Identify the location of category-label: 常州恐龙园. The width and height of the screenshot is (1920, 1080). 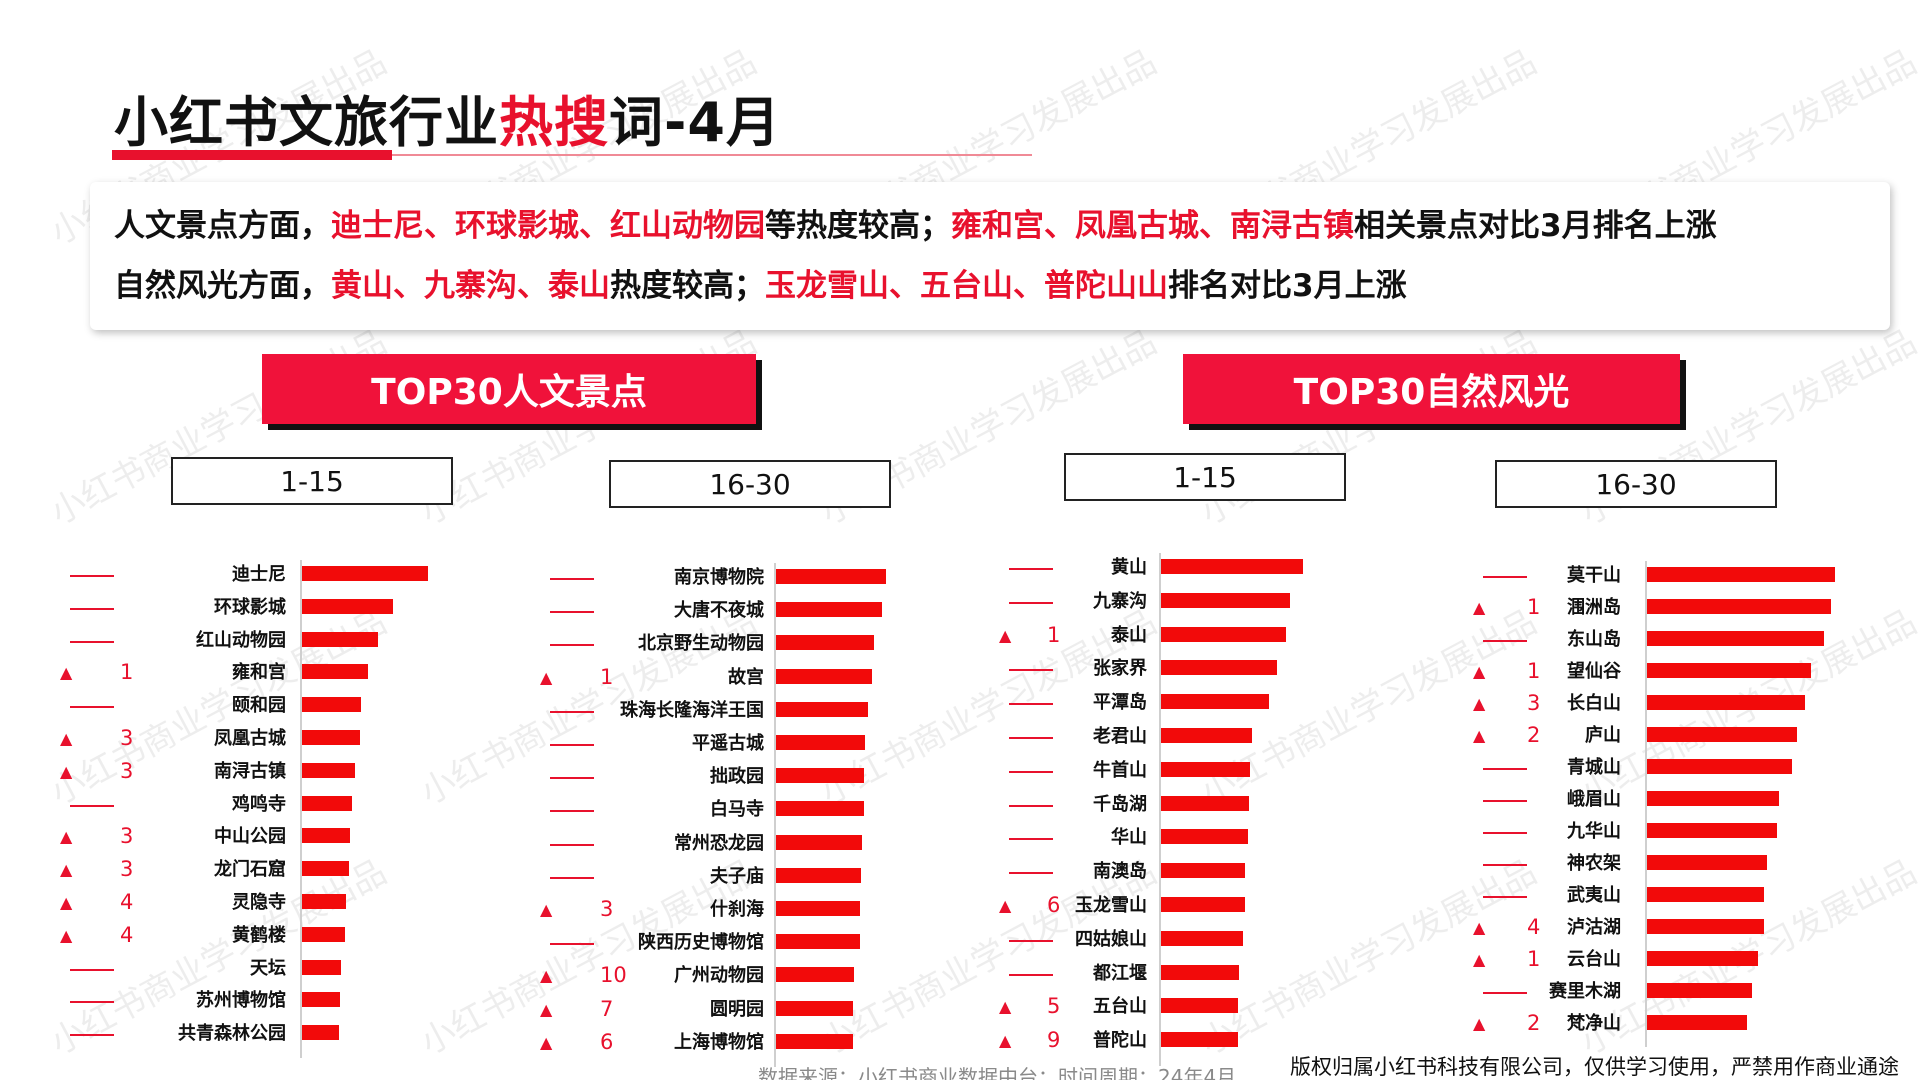
(719, 843).